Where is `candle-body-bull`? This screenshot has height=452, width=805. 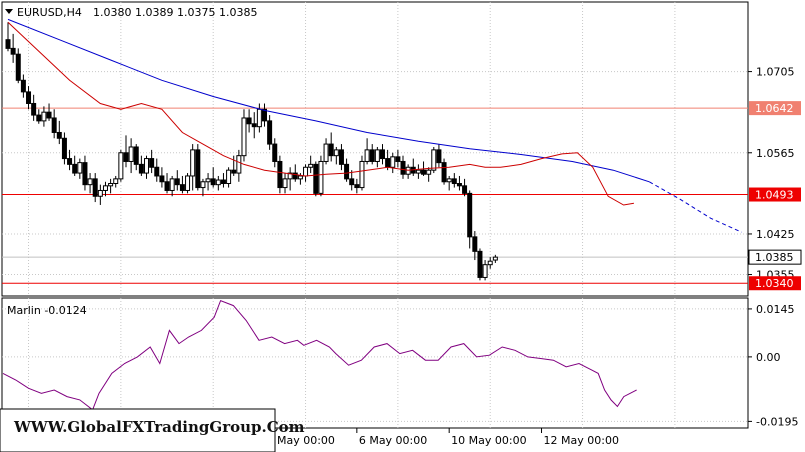
candle-body-bull is located at coordinates (377, 155).